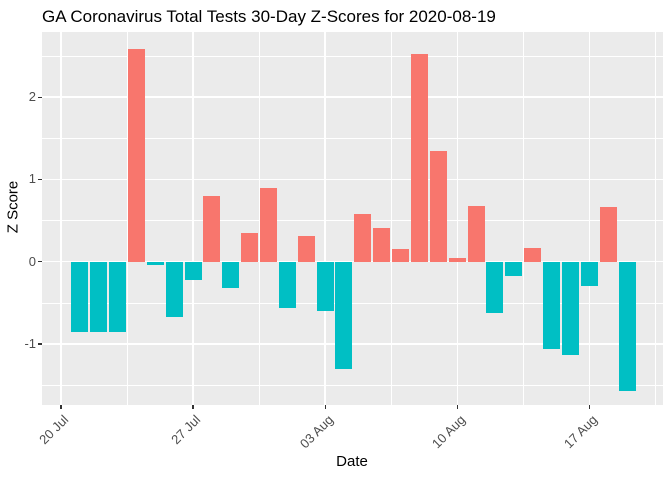 The image size is (672, 480). Describe the element at coordinates (316, 432) in the screenshot. I see `x-tick-label: 03 Aug` at that location.